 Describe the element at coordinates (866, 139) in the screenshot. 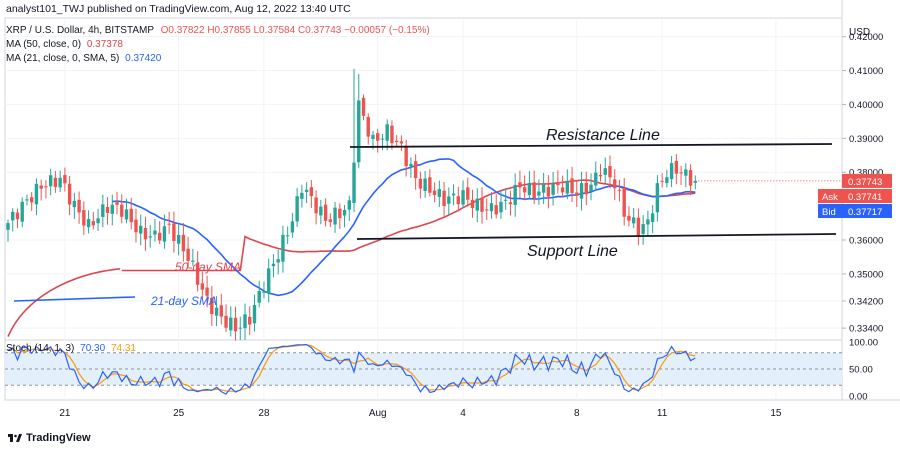

I see `price-tick-label: 0.39000` at that location.